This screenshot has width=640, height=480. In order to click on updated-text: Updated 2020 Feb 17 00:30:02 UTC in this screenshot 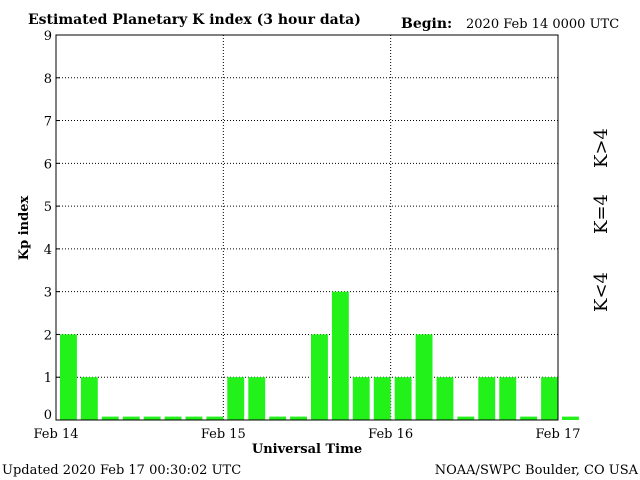, I will do `click(121, 470)`.